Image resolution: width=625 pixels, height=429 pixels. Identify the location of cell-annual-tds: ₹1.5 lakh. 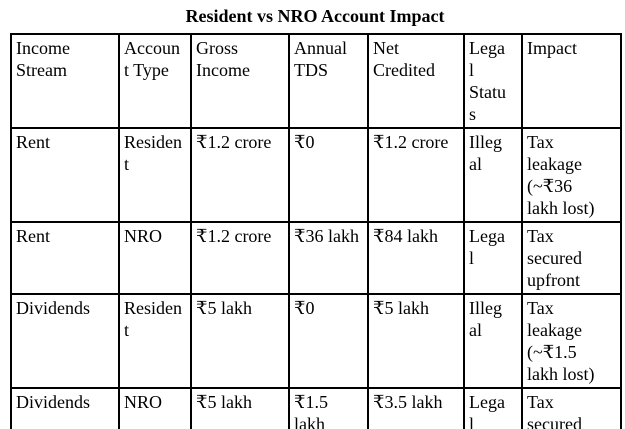
(328, 408).